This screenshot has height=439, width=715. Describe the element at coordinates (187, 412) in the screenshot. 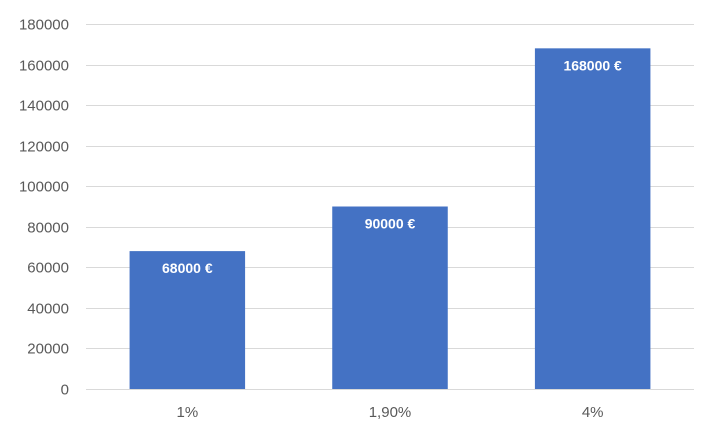

I see `x-tick-label: 1%` at that location.